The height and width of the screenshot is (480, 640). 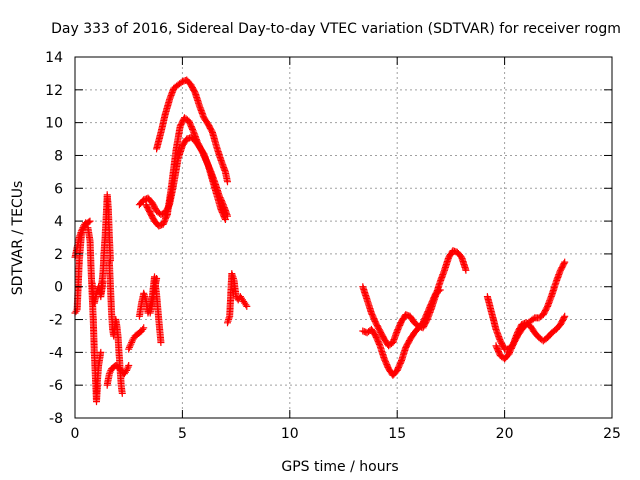 What do you see at coordinates (56, 419) in the screenshot?
I see `y-tick-label: -8` at bounding box center [56, 419].